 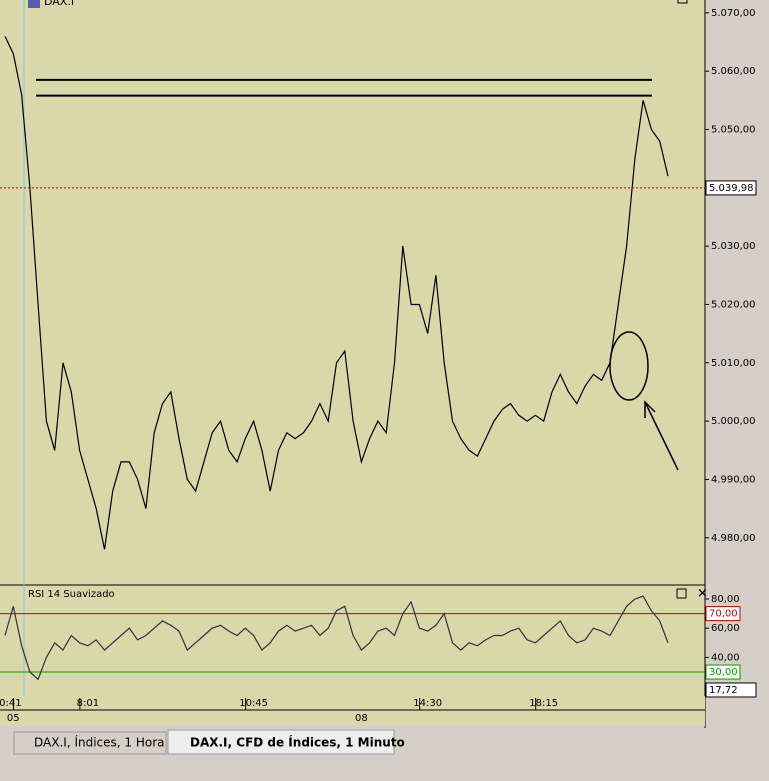 What do you see at coordinates (733, 246) in the screenshot?
I see `y-tick-label: 5.030,00` at bounding box center [733, 246].